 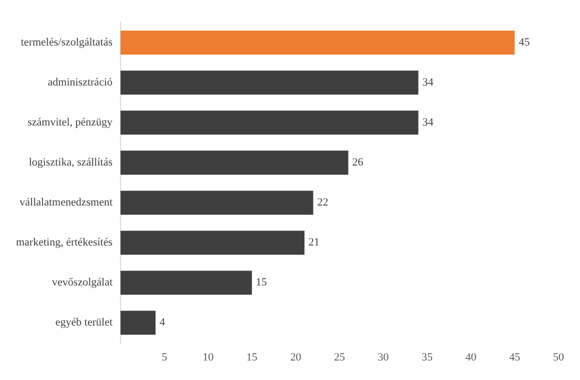 I want to click on y-tick-label: egyéb terület, so click(x=84, y=322).